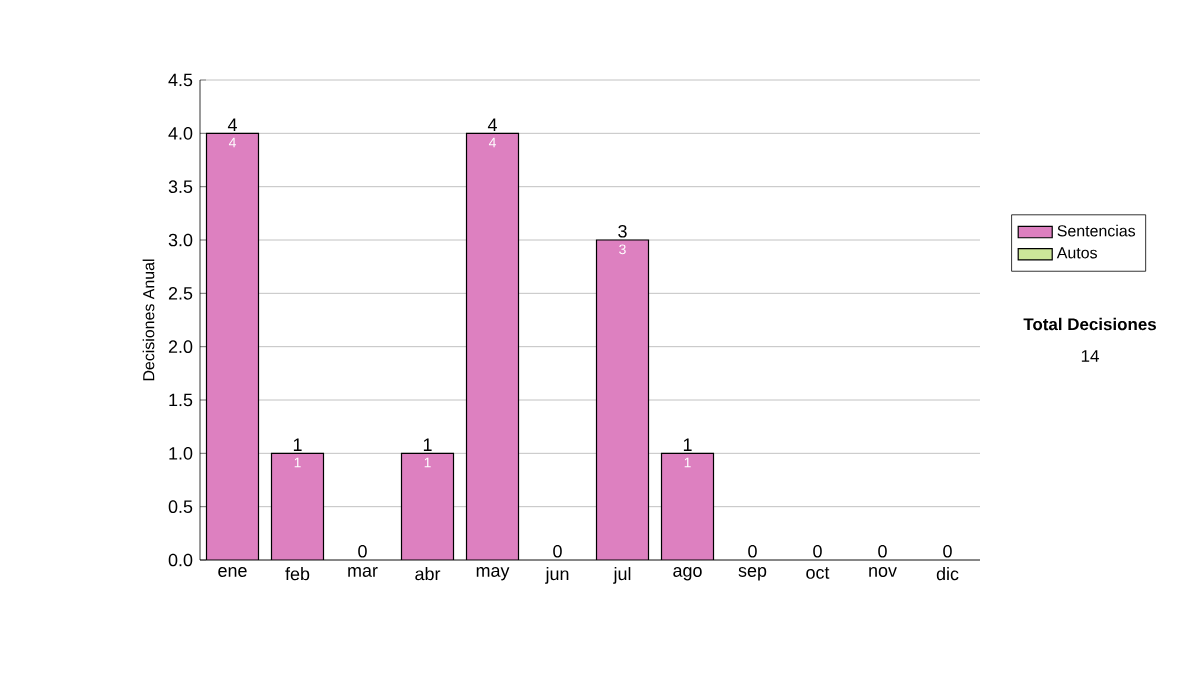  I want to click on x-tick-label: abr, so click(428, 574).